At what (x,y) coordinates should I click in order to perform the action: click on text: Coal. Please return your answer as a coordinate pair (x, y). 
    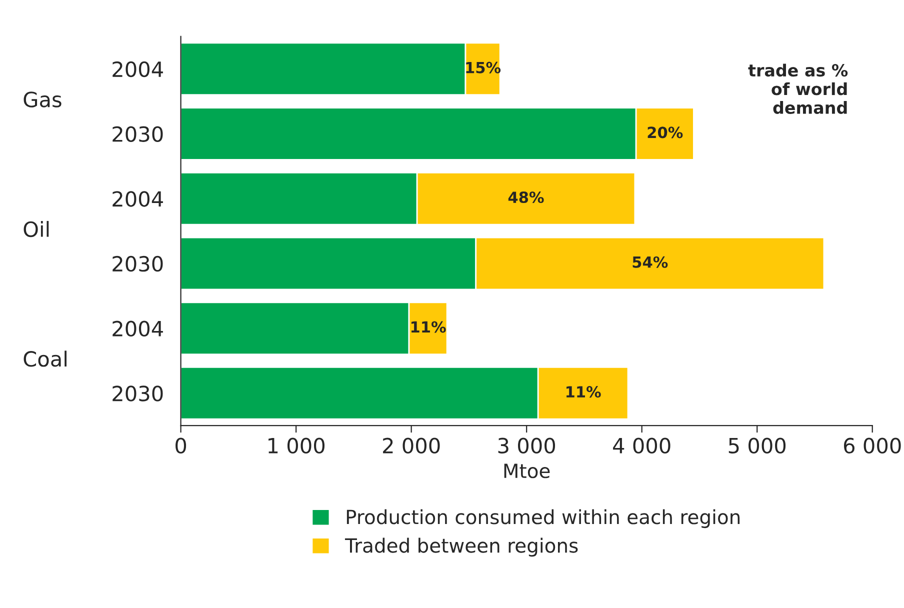
    Looking at the image, I should click on (45, 358).